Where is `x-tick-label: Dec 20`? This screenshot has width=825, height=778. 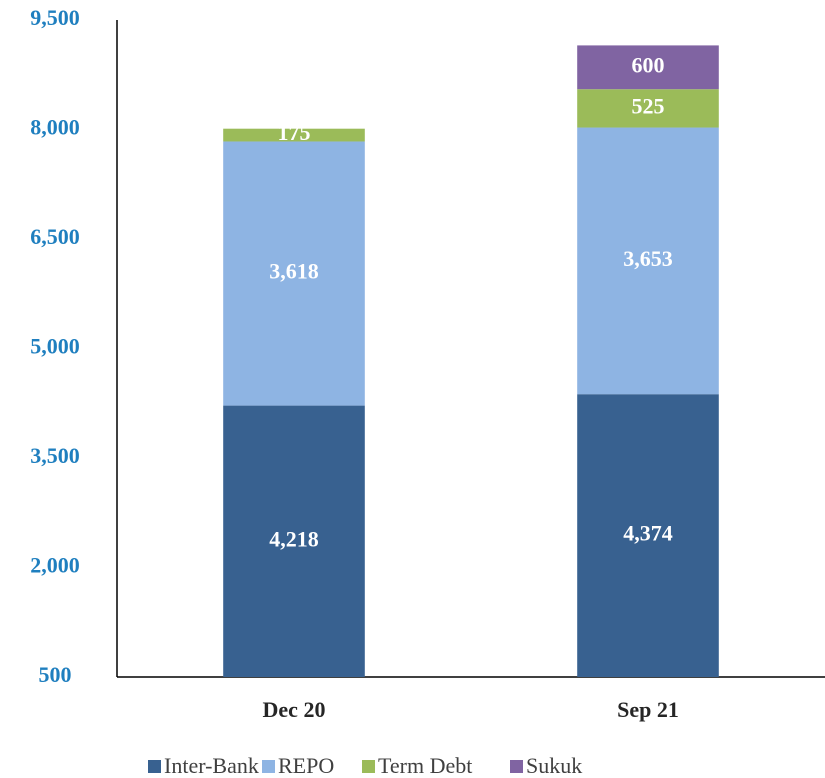 x-tick-label: Dec 20 is located at coordinates (294, 709).